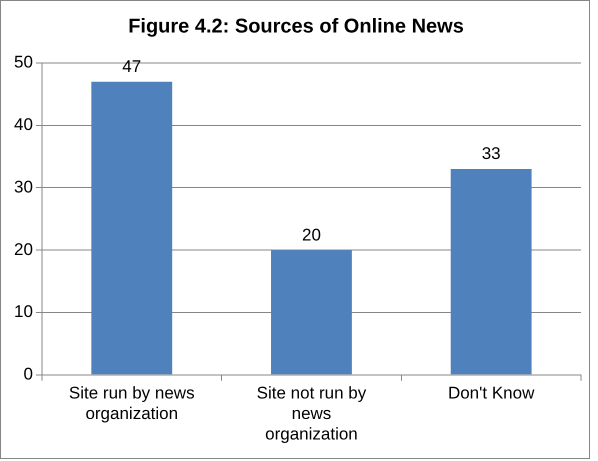 This screenshot has height=461, width=598. I want to click on y-tick-label: 50, so click(23, 62).